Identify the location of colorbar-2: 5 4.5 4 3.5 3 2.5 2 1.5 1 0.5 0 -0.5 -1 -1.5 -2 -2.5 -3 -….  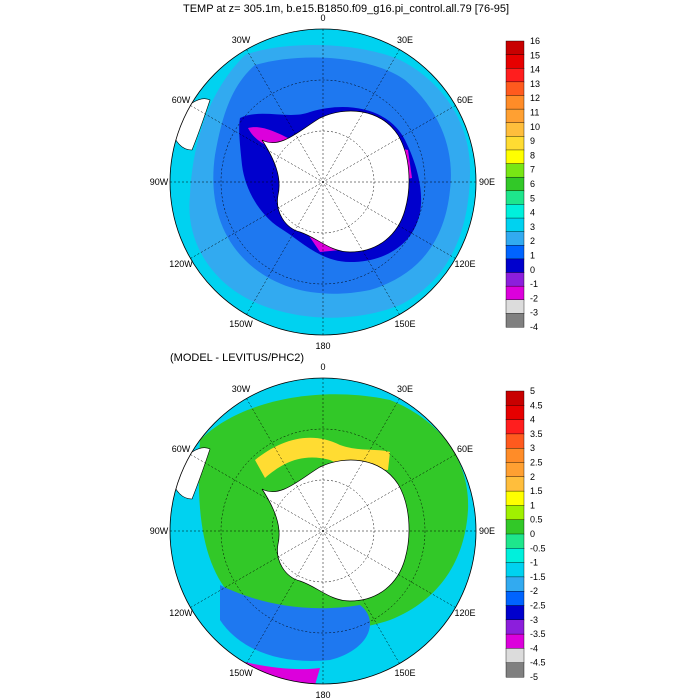
(525, 534).